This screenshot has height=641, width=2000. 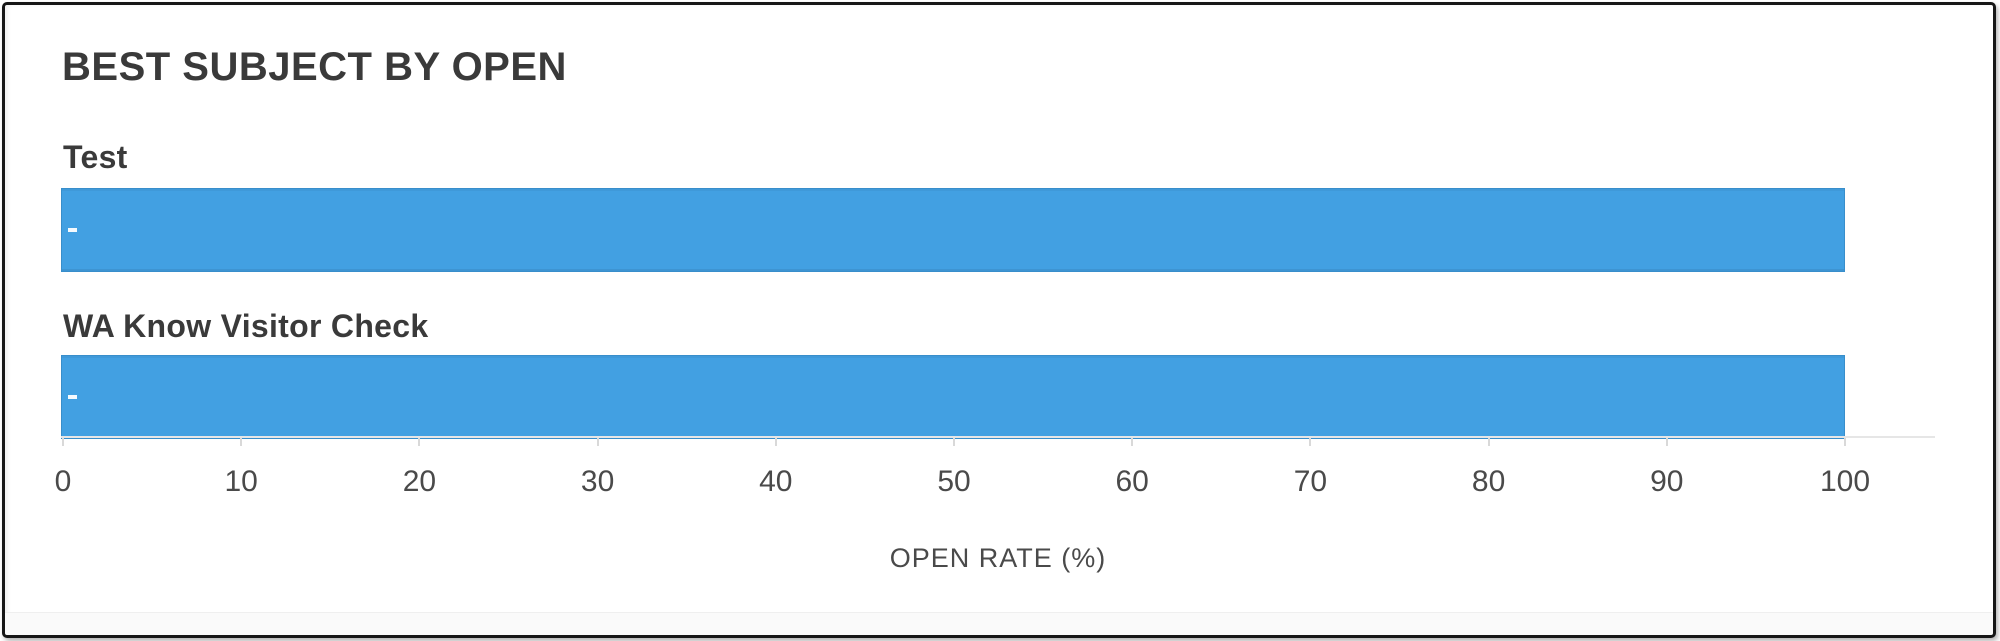 What do you see at coordinates (597, 481) in the screenshot?
I see `x-axis-tick-label: 30` at bounding box center [597, 481].